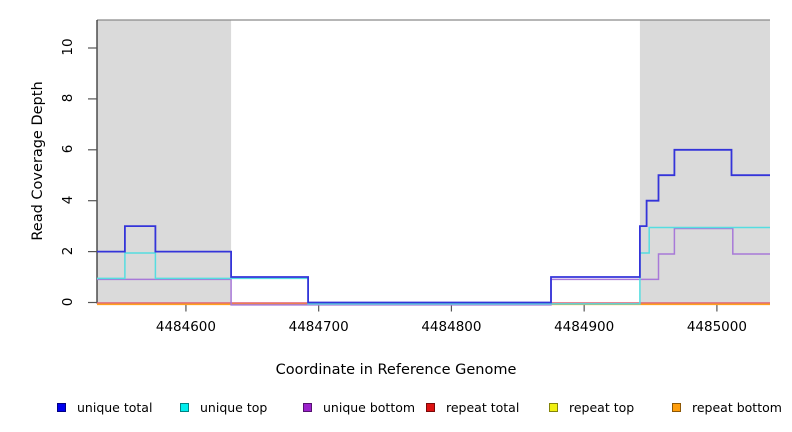 This screenshot has height=432, width=792. Describe the element at coordinates (61, 407) in the screenshot. I see `legend-swatch-unique-total` at that location.